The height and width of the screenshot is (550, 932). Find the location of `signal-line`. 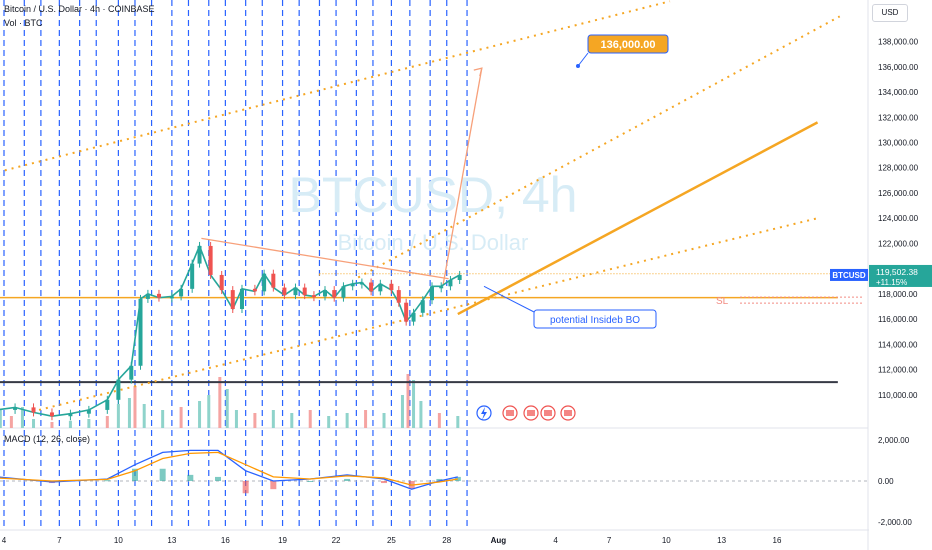

signal-line is located at coordinates (229, 468).